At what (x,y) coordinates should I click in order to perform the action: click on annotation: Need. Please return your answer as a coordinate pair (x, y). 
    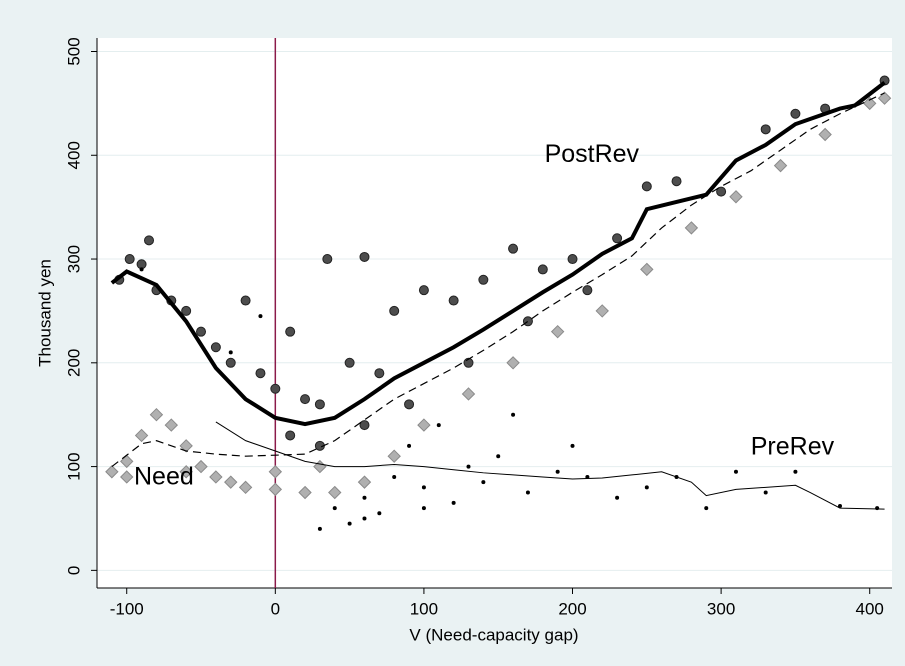
    Looking at the image, I should click on (164, 477).